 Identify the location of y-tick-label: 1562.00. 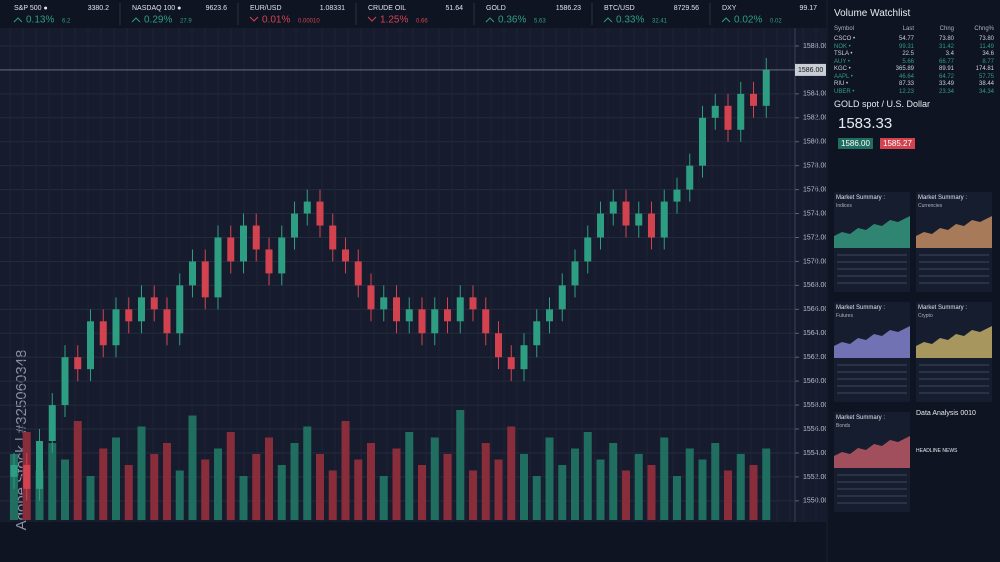
(814, 357).